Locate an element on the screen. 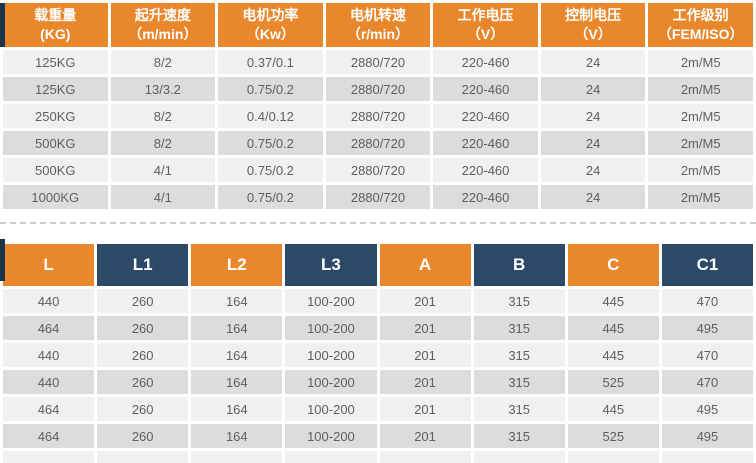 The width and height of the screenshot is (756, 463). table-cell: 440 is located at coordinates (49, 301).